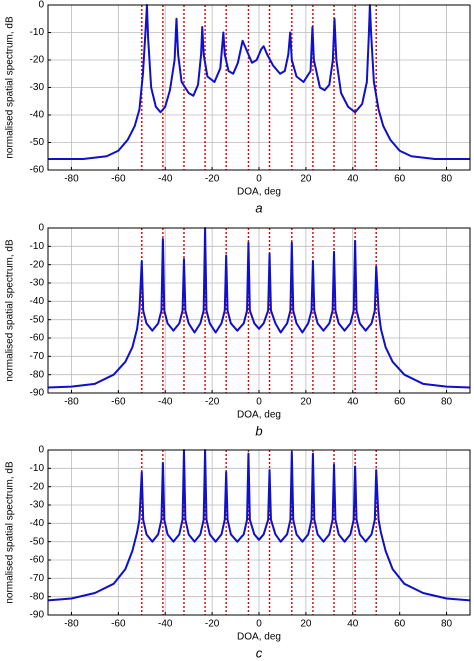  What do you see at coordinates (258, 430) in the screenshot?
I see `panel-caption: b` at bounding box center [258, 430].